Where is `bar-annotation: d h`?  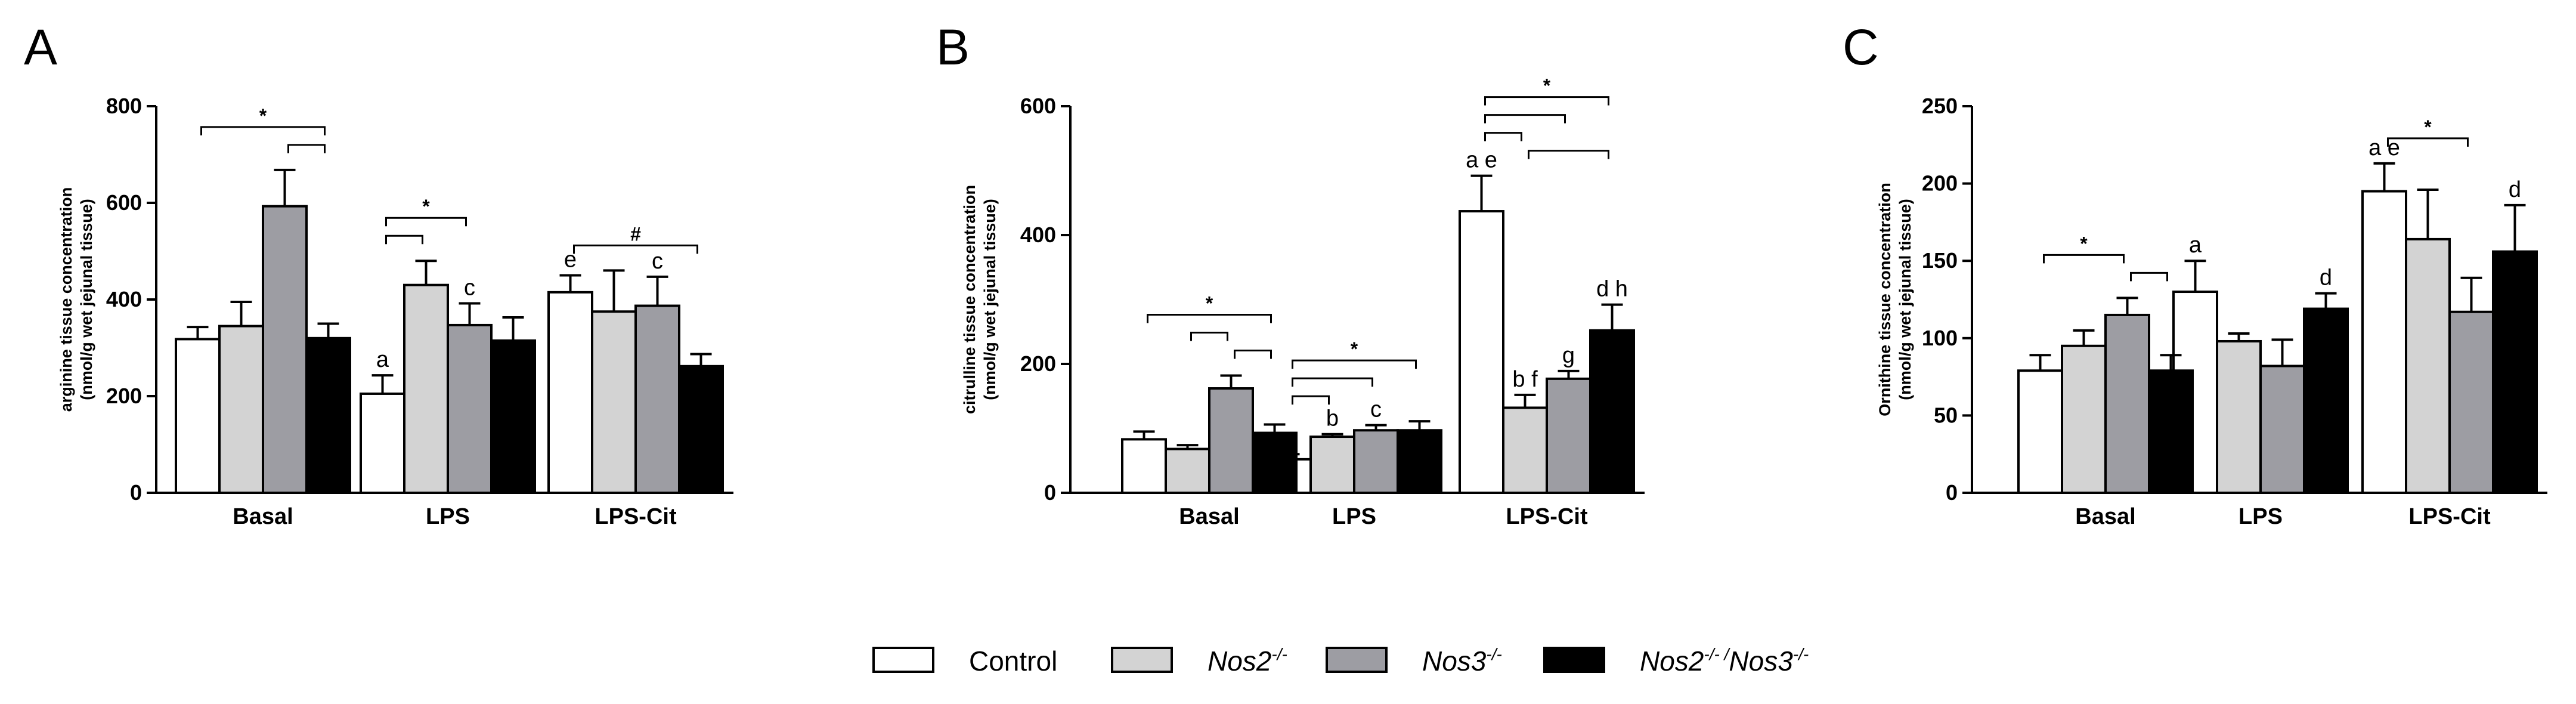
bar-annotation: d h is located at coordinates (1612, 289).